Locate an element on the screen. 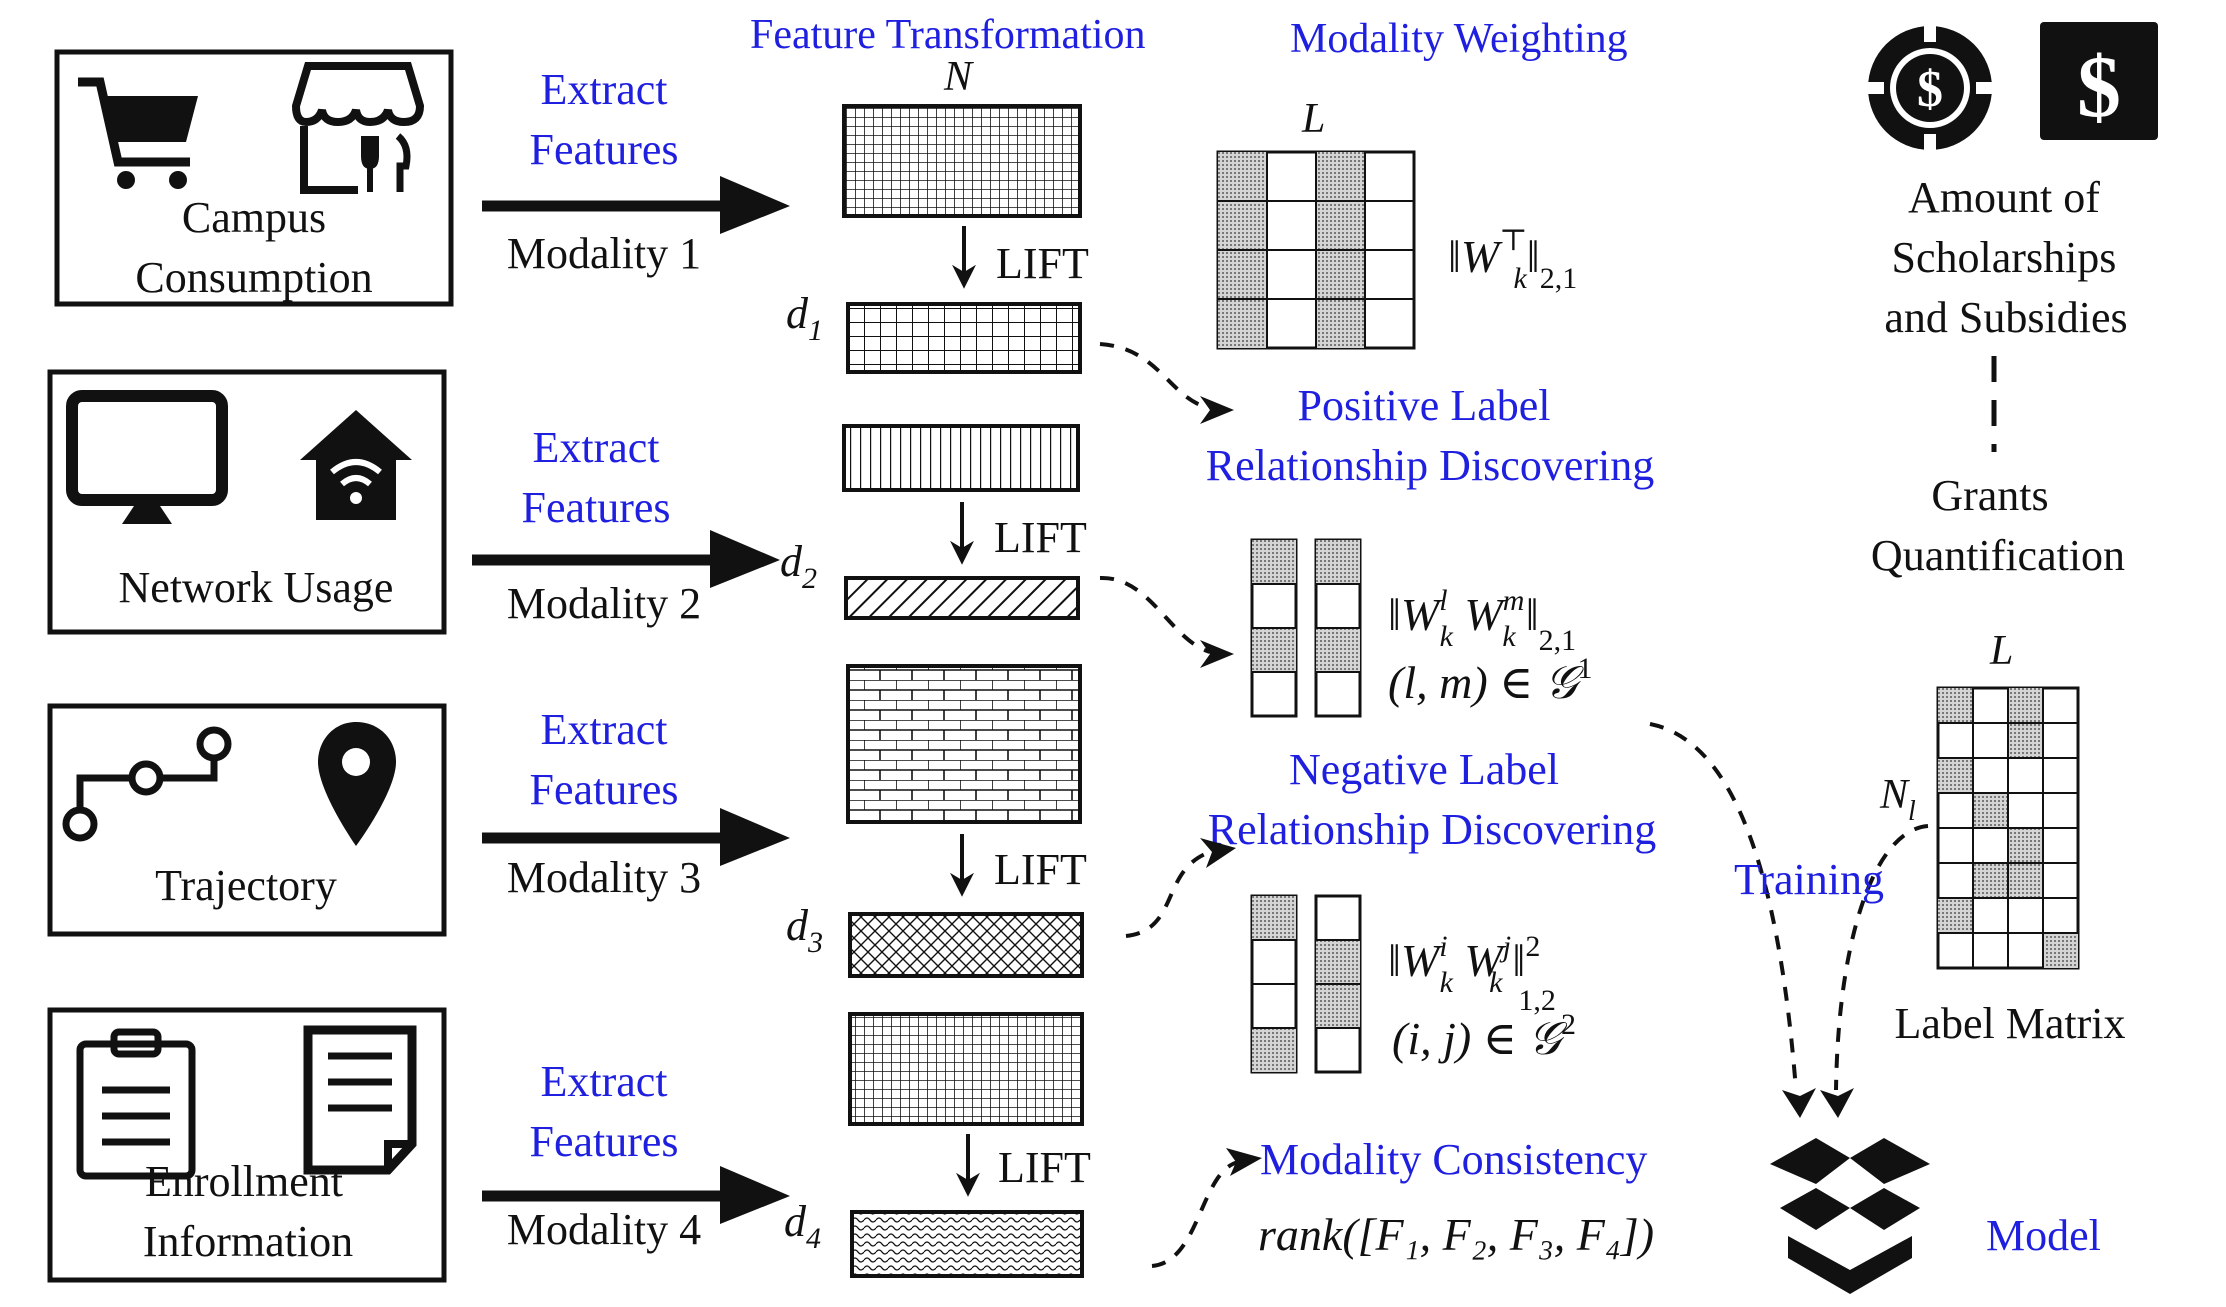  weighting-l-label: L is located at coordinates (1313, 119).